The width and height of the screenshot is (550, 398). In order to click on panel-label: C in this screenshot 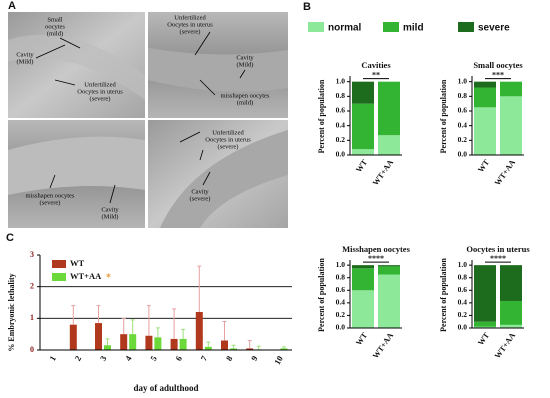, I will do `click(10, 238)`.